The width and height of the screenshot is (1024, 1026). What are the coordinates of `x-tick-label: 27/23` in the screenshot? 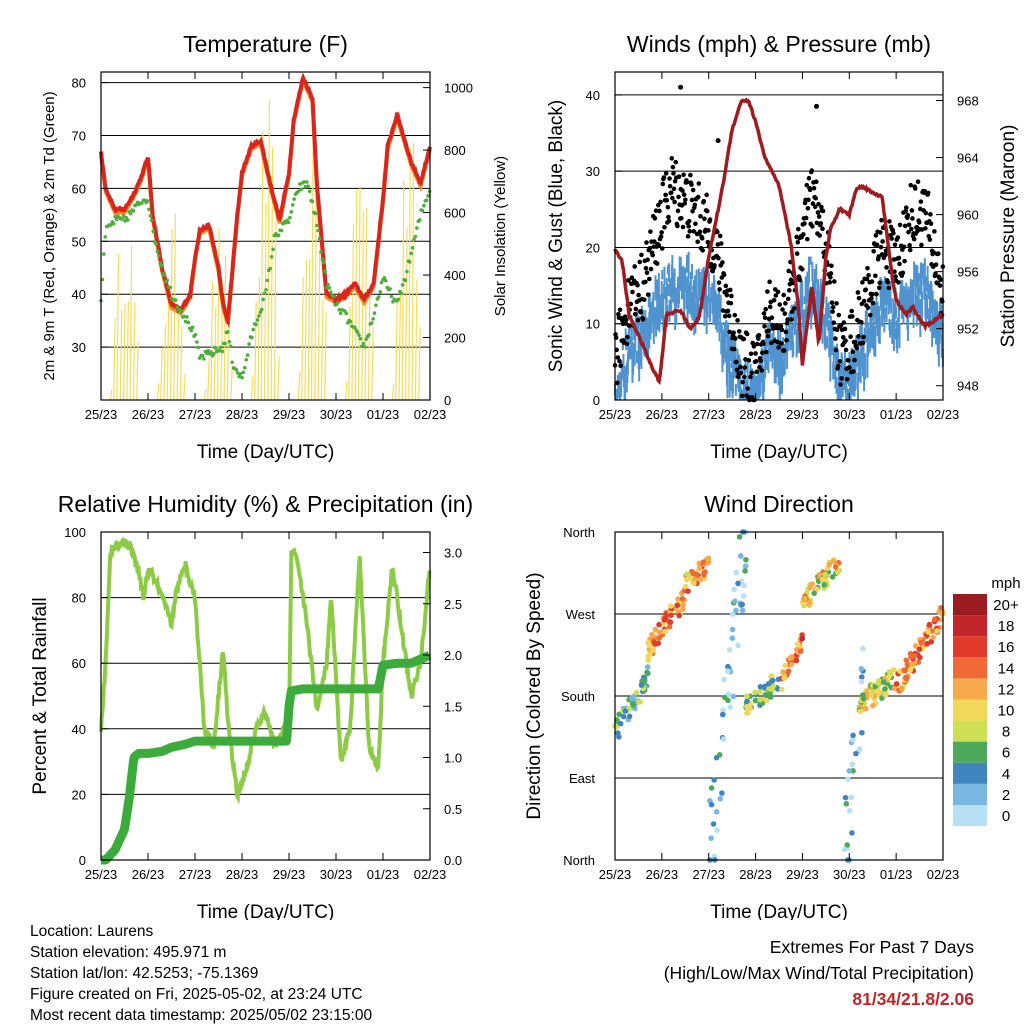 It's located at (708, 414).